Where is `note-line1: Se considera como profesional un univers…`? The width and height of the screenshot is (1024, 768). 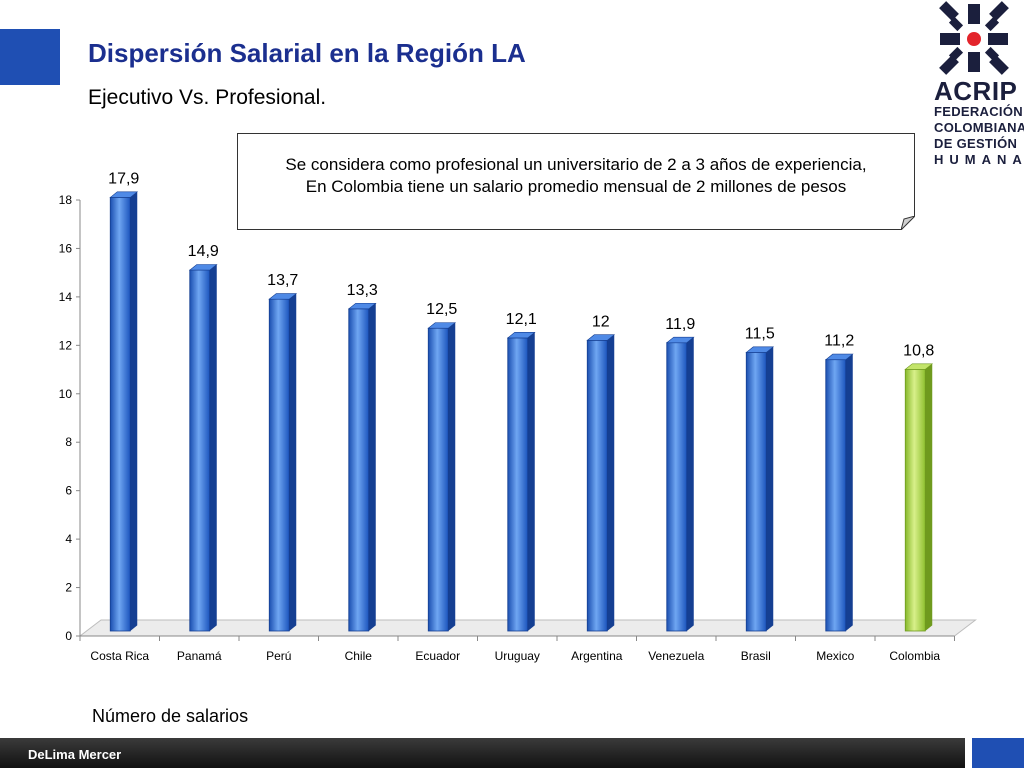 note-line1: Se considera como profesional un univers… is located at coordinates (576, 164).